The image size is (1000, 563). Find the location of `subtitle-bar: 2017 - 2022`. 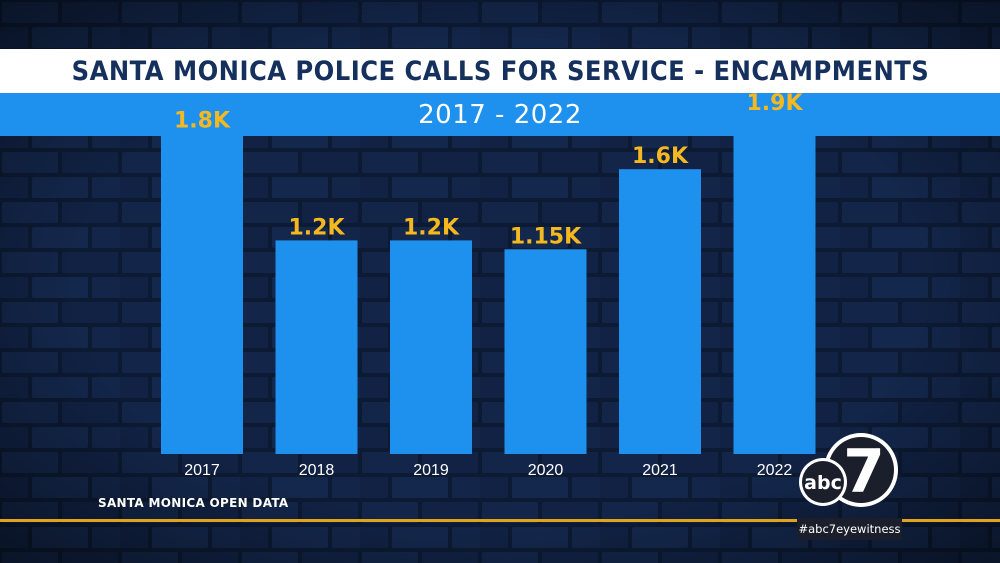

subtitle-bar: 2017 - 2022 is located at coordinates (500, 114).